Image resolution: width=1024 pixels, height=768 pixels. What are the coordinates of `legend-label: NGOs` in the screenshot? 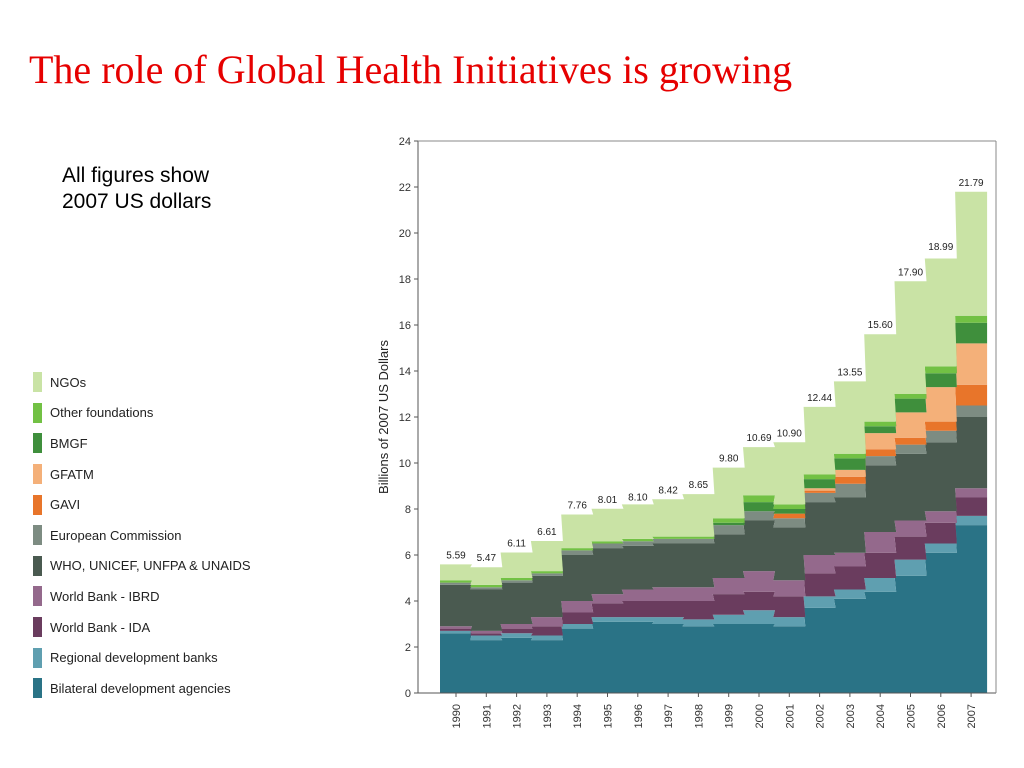 It's located at (68, 382).